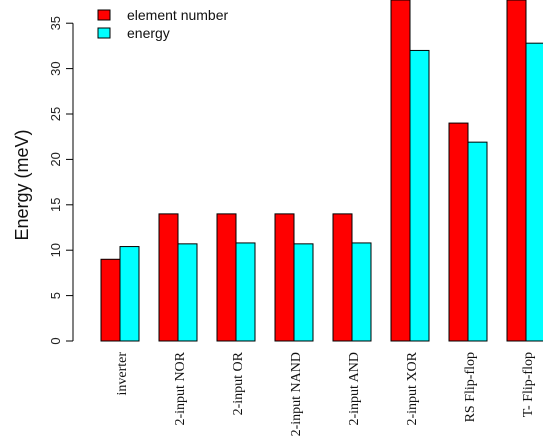  I want to click on y-axis: 0 5 10 15 20 25 30 35, so click(61, 180).